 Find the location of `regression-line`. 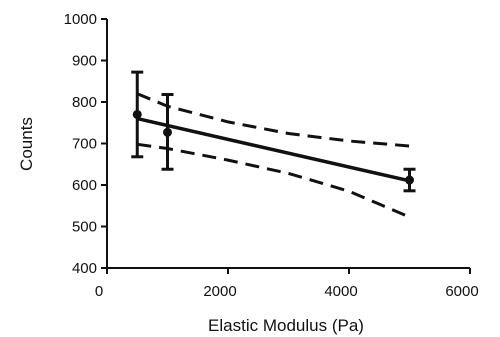

regression-line is located at coordinates (273, 149).